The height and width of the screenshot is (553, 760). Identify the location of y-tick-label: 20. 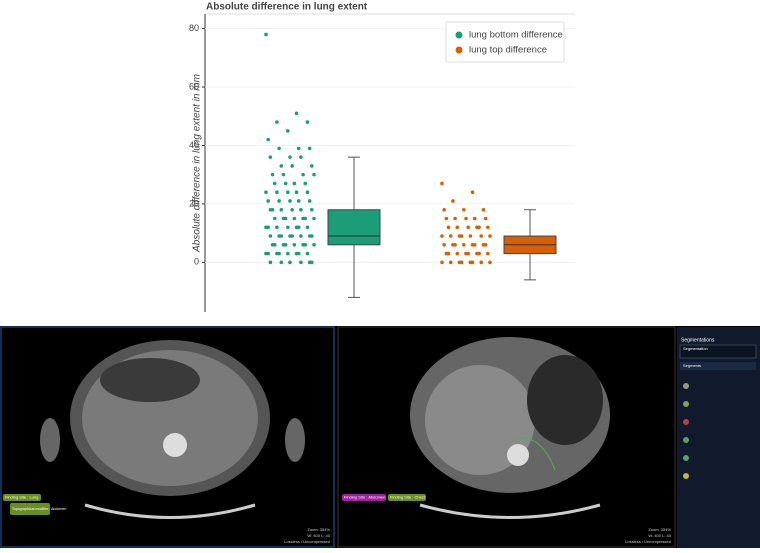
(194, 203).